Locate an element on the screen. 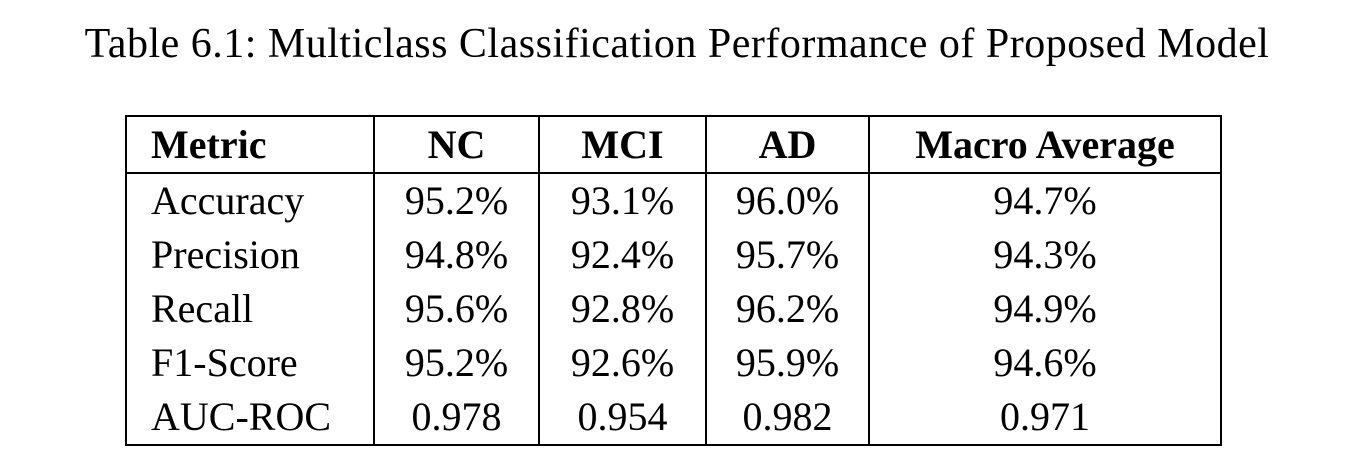 The width and height of the screenshot is (1354, 472). header-cell: Metric is located at coordinates (250, 145).